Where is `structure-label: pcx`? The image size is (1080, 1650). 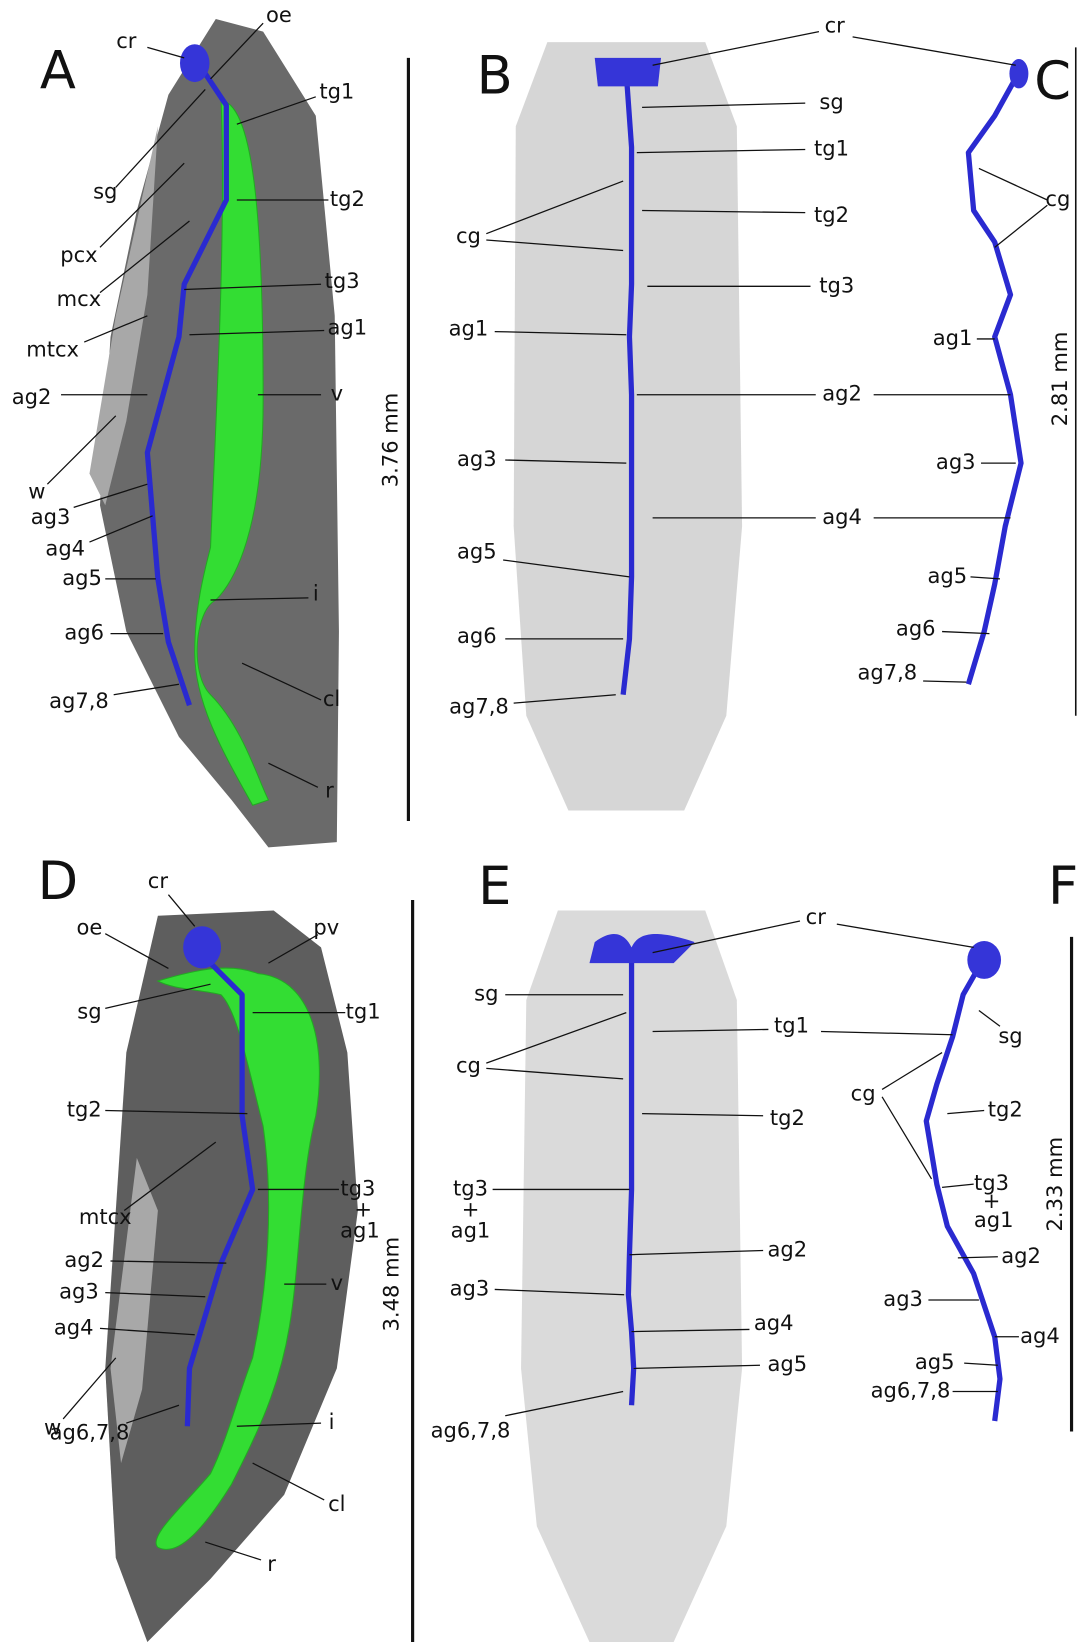 structure-label: pcx is located at coordinates (78, 254).